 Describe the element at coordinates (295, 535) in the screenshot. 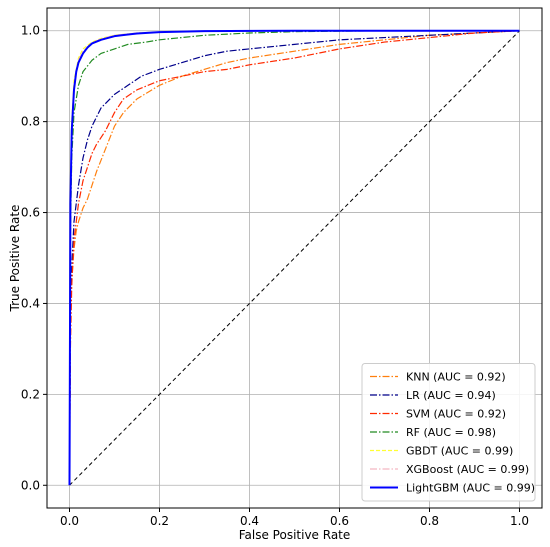

I see `x-axis-label: False Positive Rate` at that location.